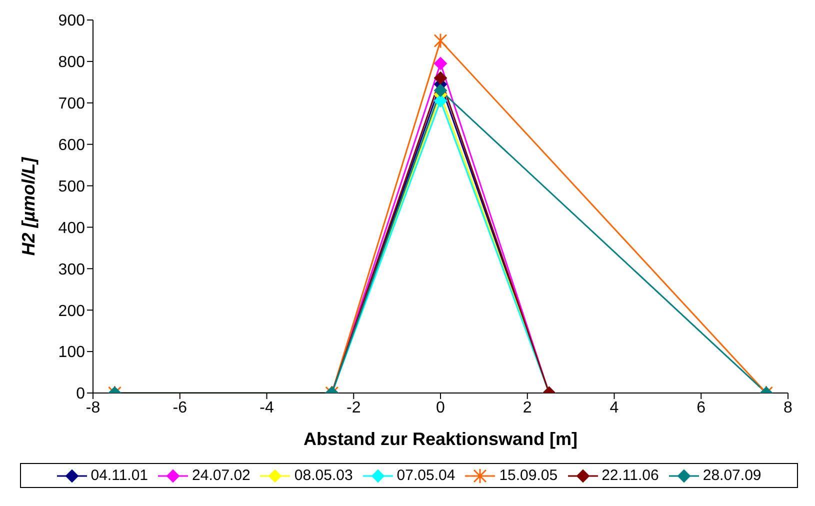 This screenshot has height=506, width=815. Describe the element at coordinates (267, 407) in the screenshot. I see `x-tick-label: -4` at that location.